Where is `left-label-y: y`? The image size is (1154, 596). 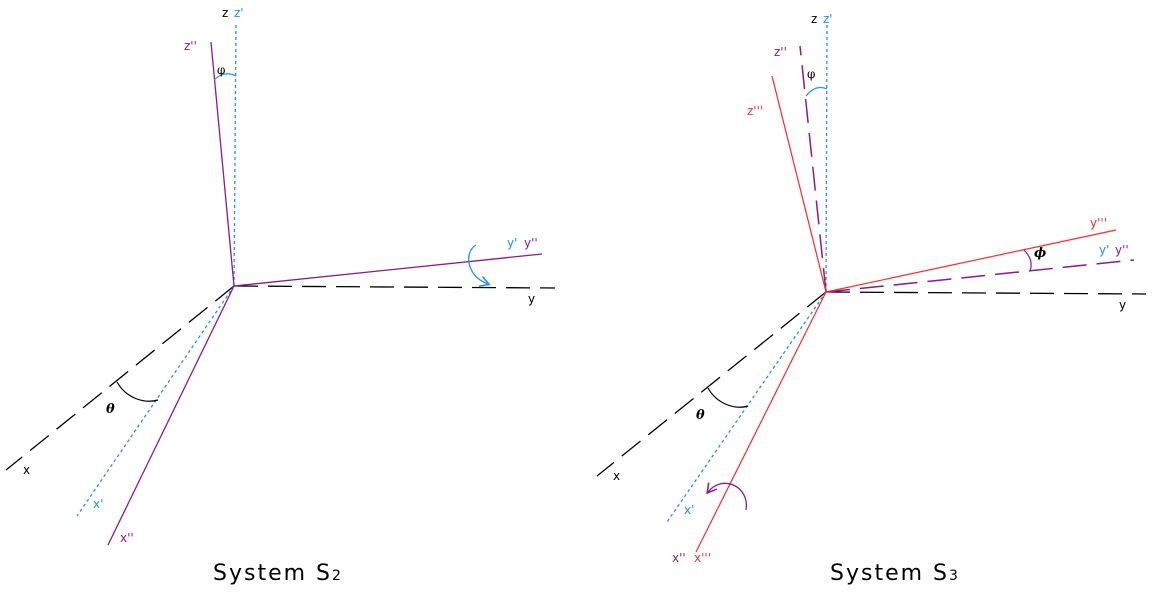
left-label-y: y is located at coordinates (531, 299).